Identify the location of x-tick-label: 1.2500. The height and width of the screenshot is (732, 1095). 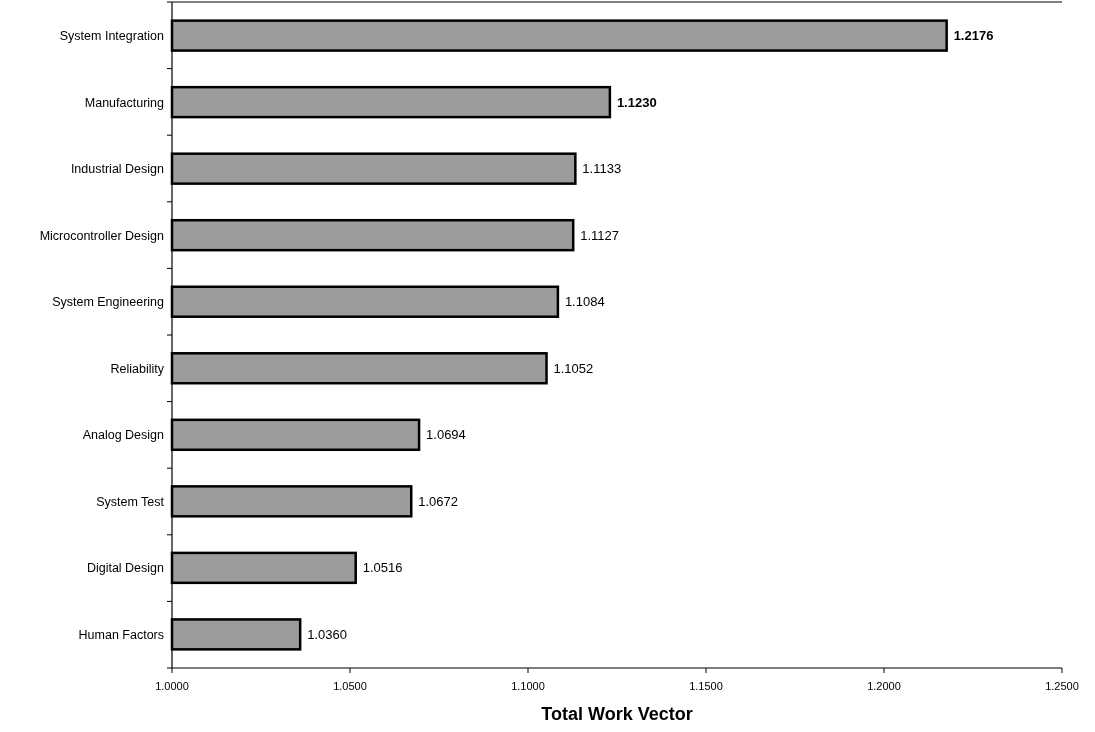
(1062, 686).